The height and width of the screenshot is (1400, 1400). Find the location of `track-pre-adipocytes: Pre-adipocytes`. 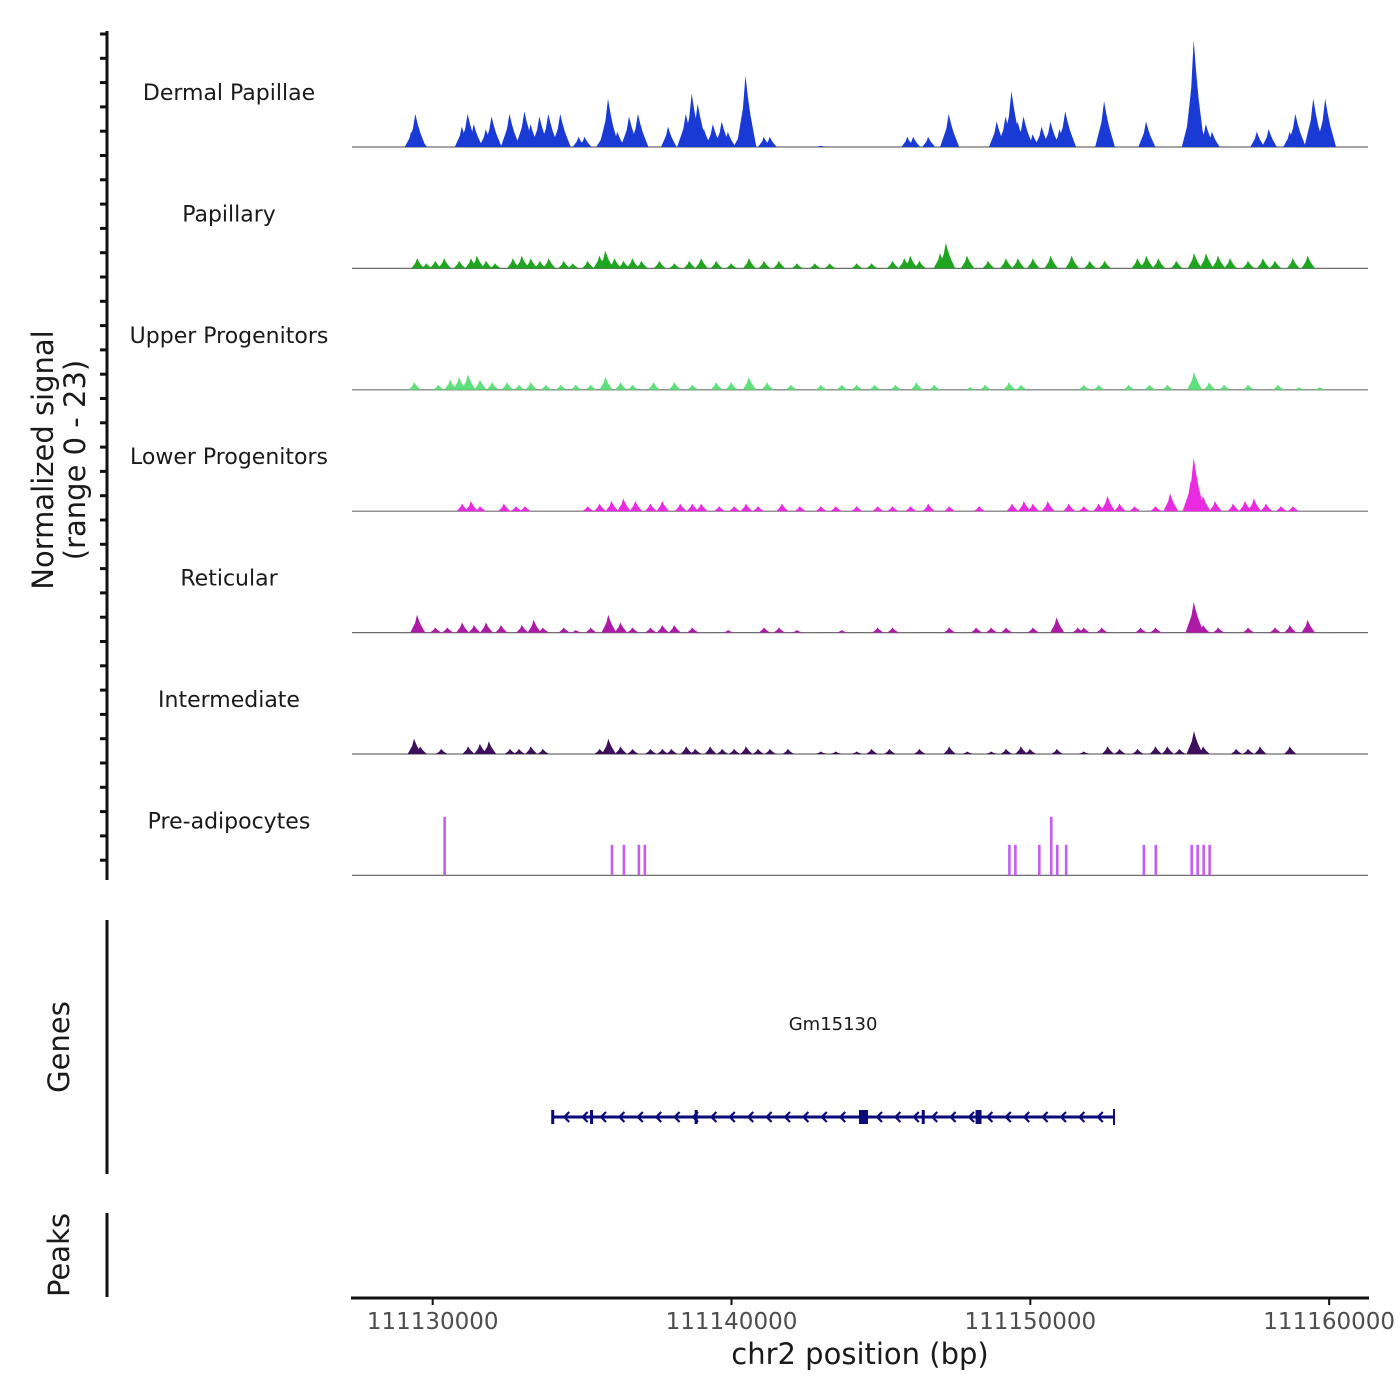

track-pre-adipocytes: Pre-adipocytes is located at coordinates (758, 843).